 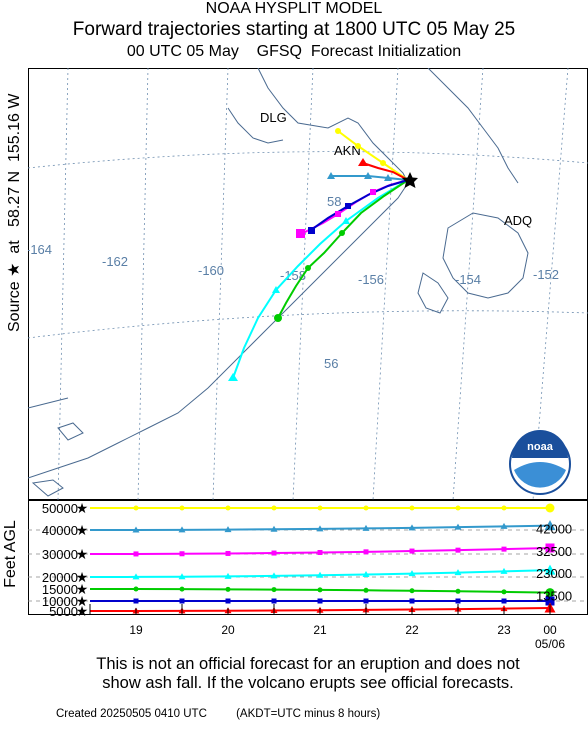 I want to click on x-tick-label: 05/06, so click(x=550, y=644).